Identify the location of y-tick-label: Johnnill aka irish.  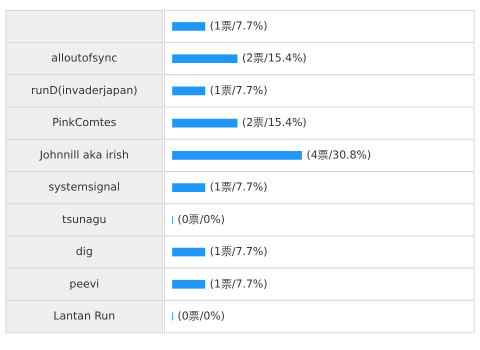
(83, 155).